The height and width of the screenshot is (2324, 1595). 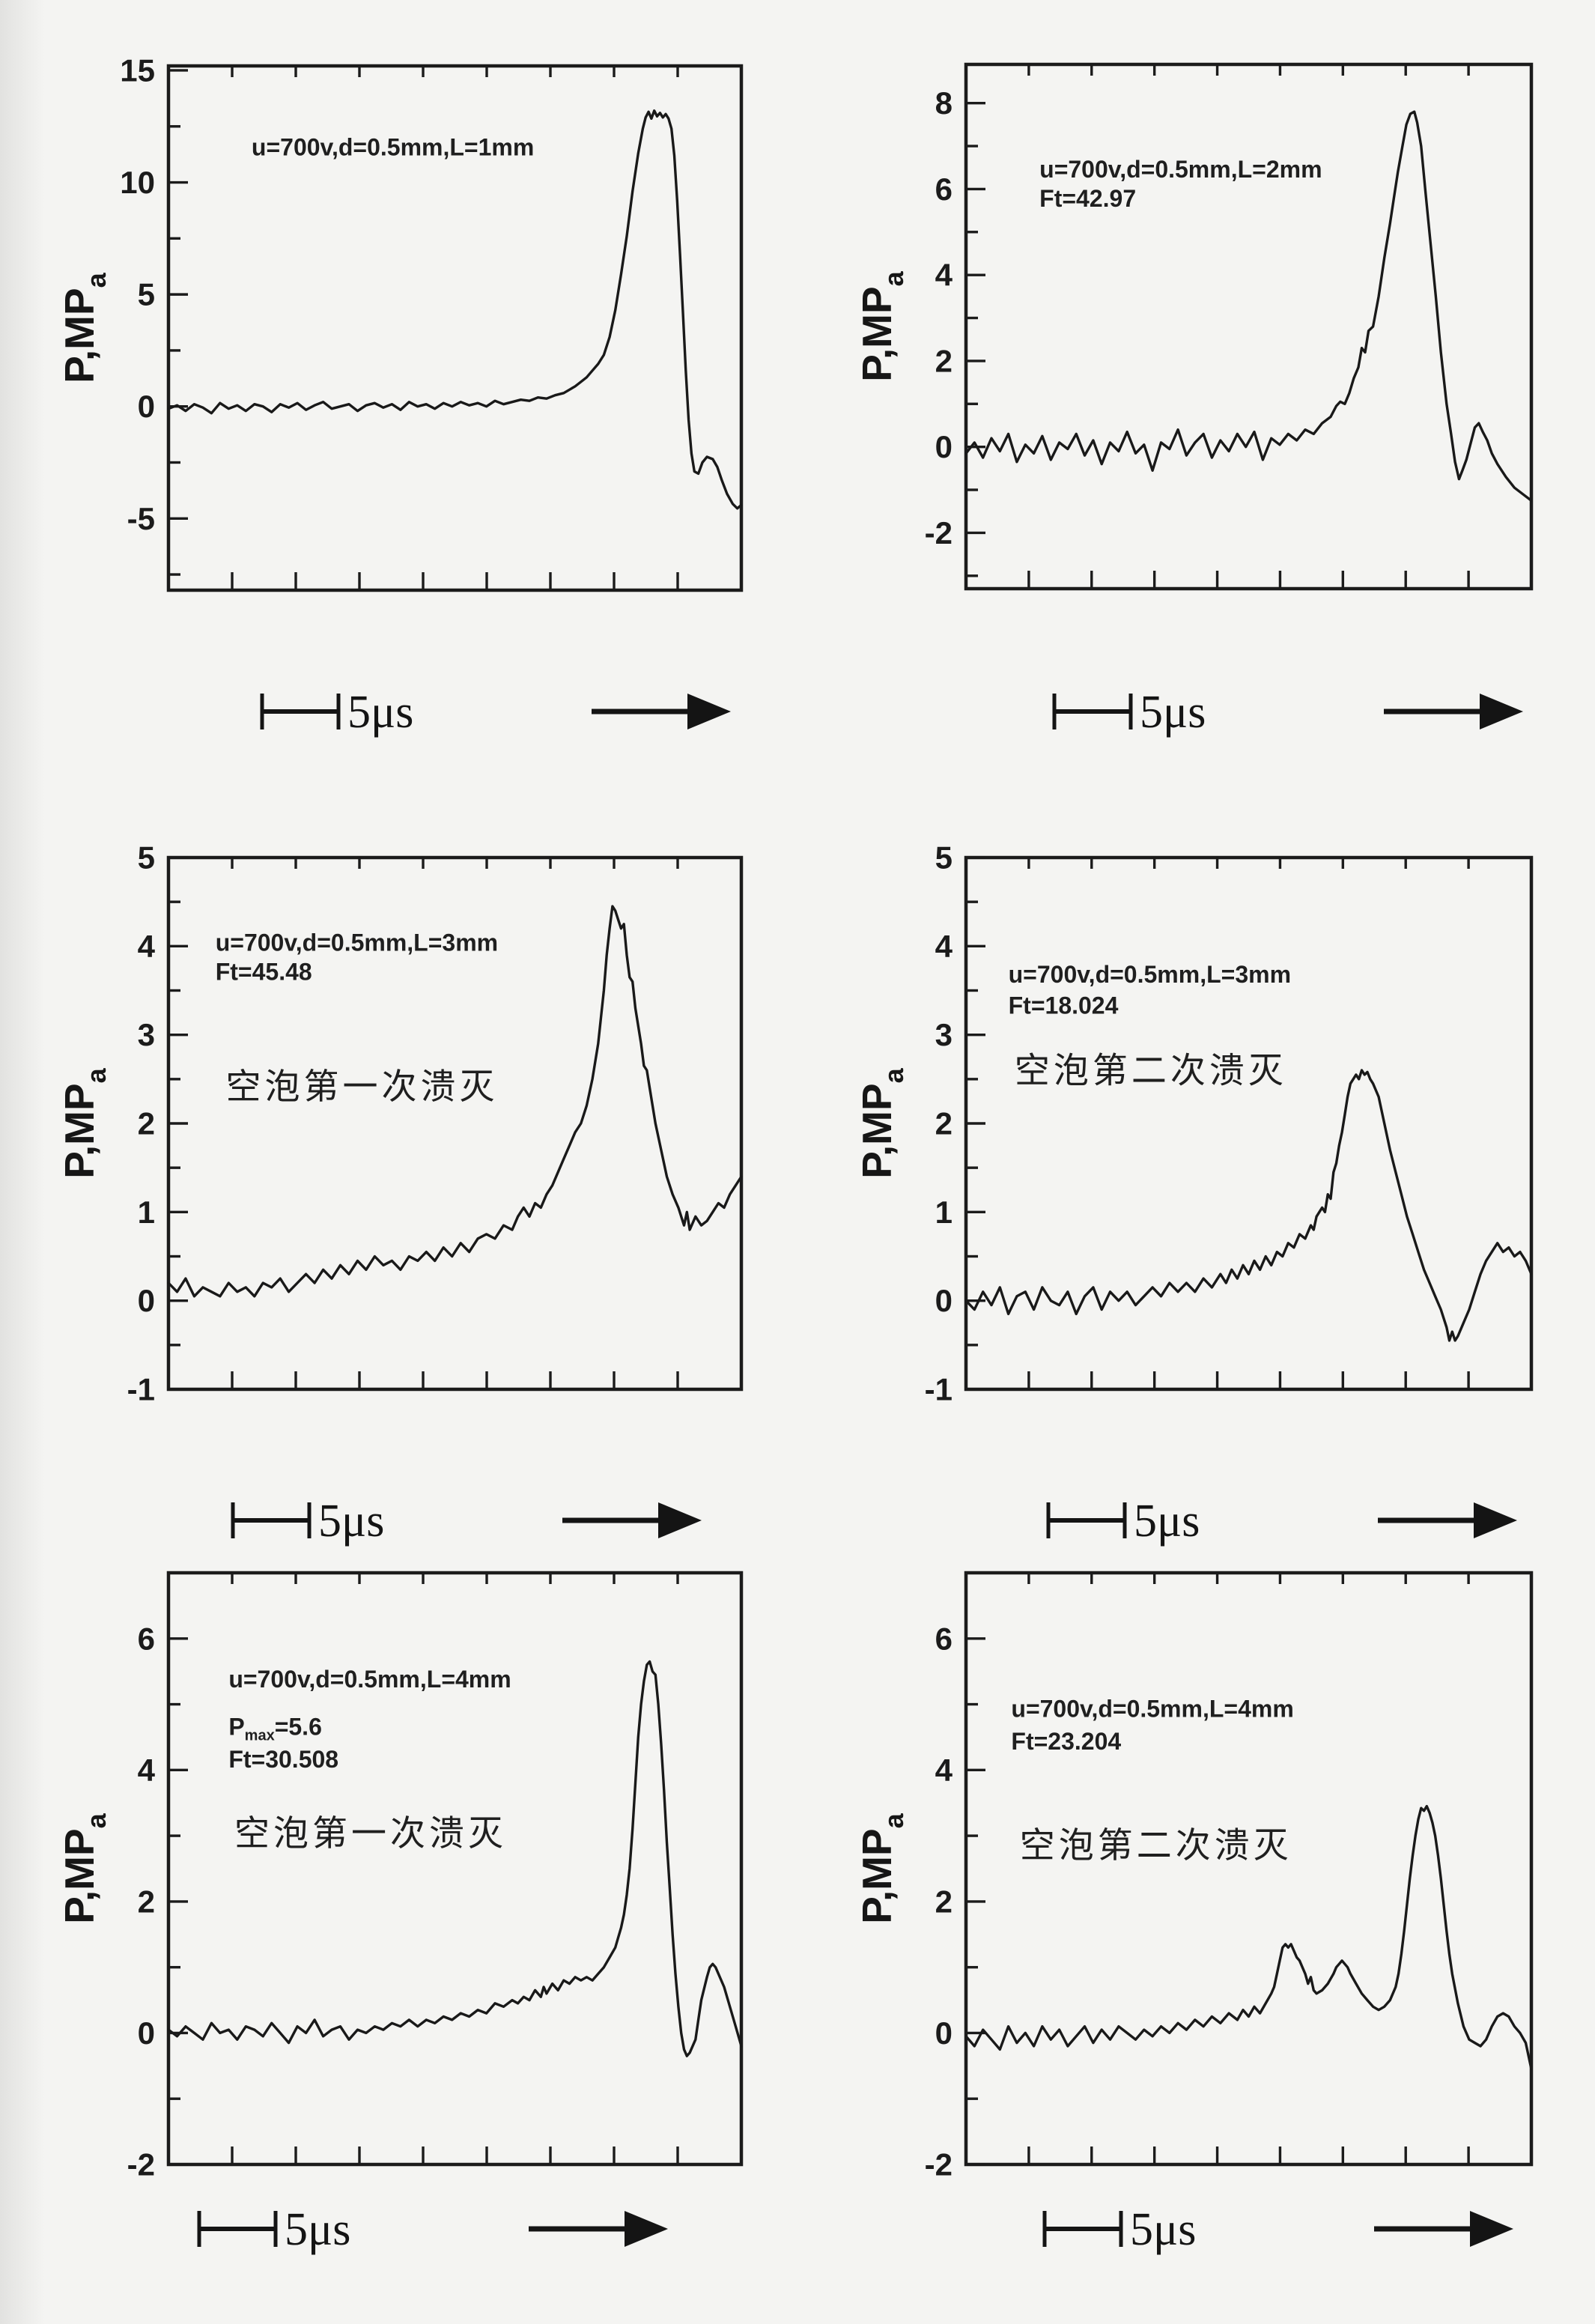 What do you see at coordinates (393, 147) in the screenshot?
I see `condition-annotation: u=700v,d=0.5mm,L=1mm` at bounding box center [393, 147].